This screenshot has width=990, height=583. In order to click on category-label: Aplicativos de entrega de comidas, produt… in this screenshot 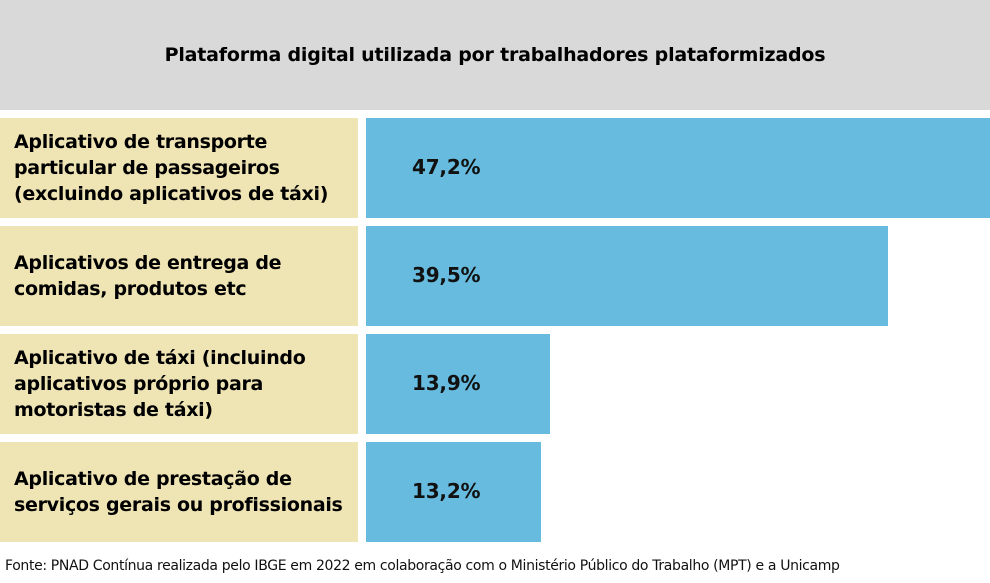, I will do `click(179, 276)`.